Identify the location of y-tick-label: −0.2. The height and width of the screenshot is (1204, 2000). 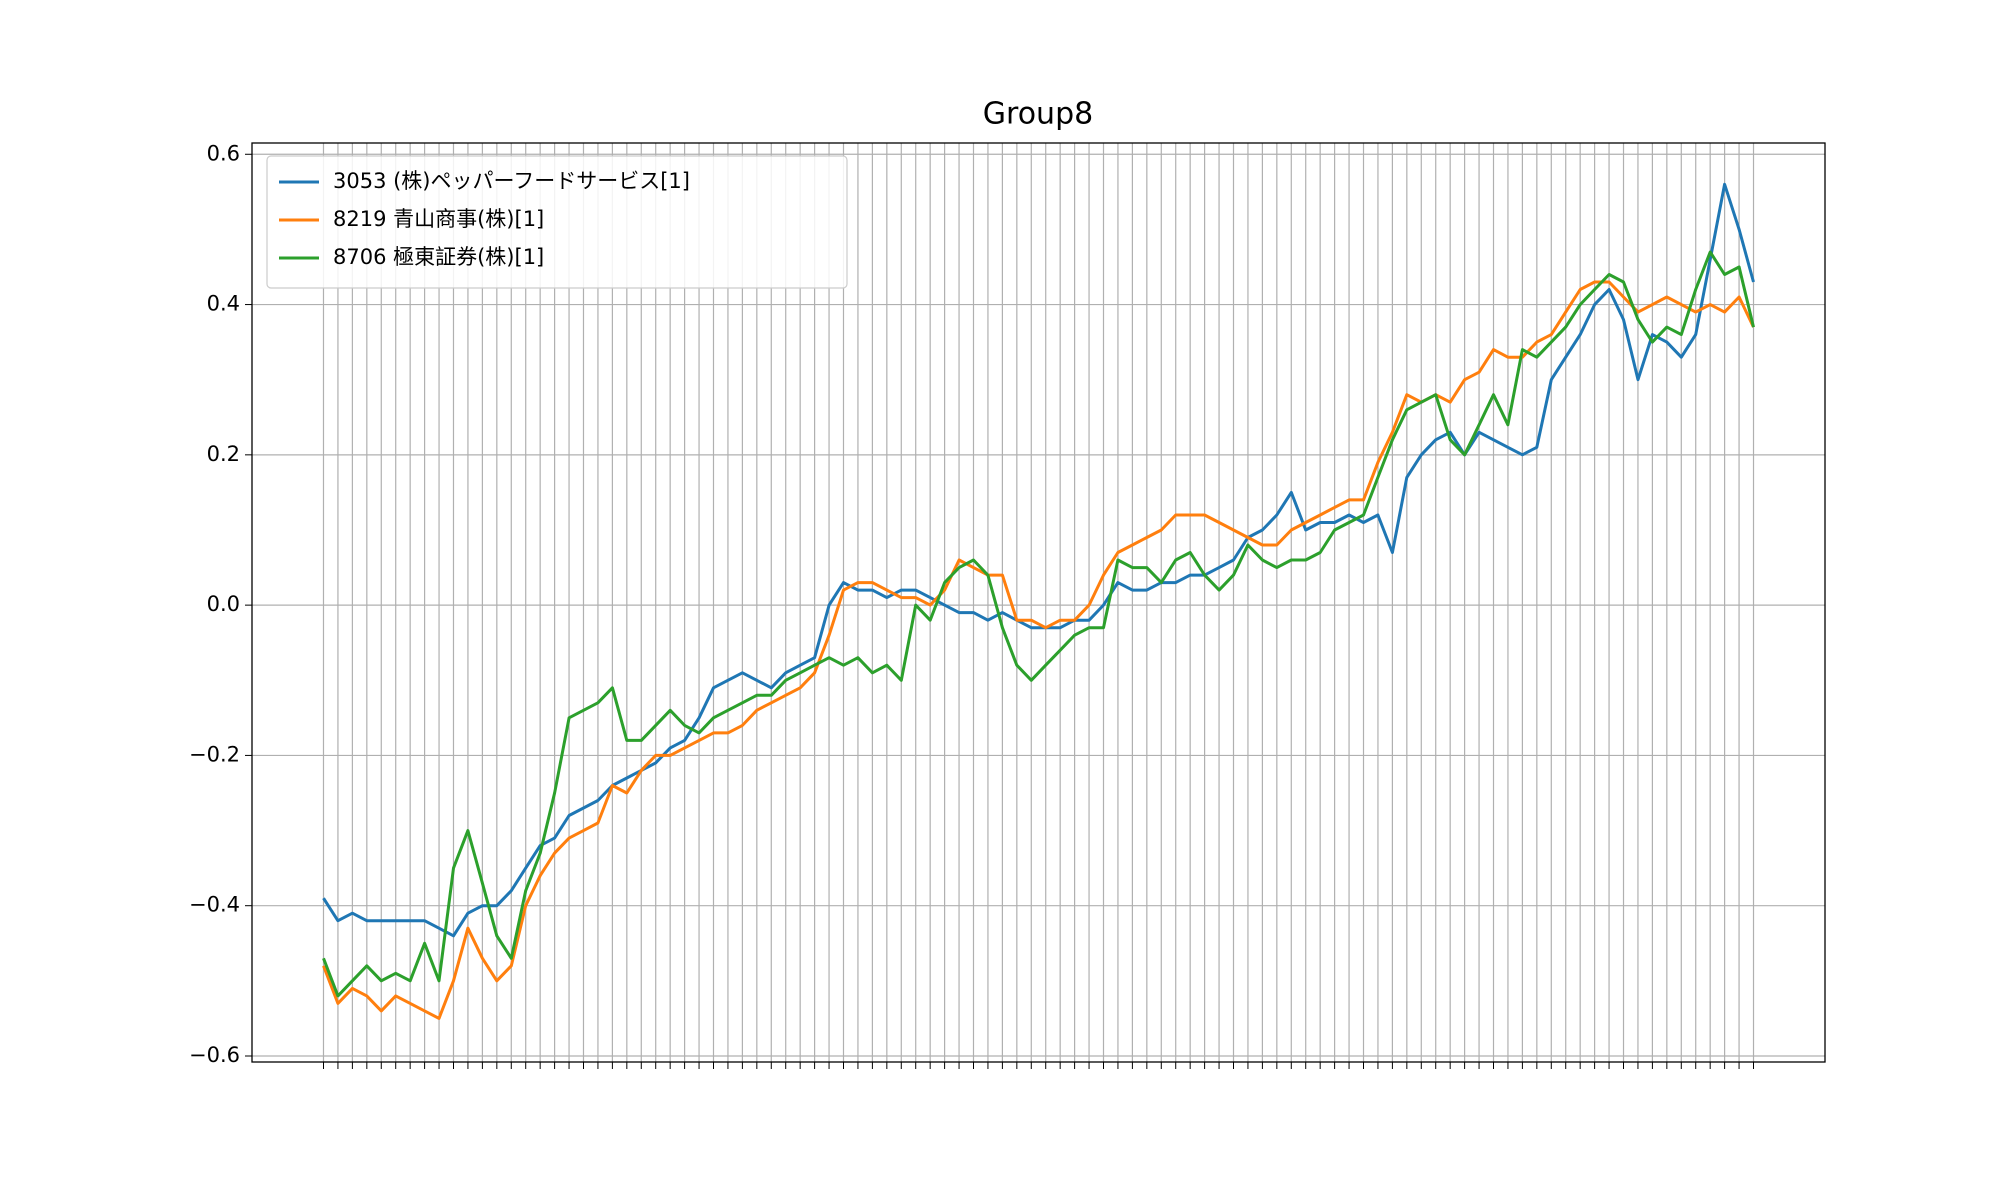
(214, 754).